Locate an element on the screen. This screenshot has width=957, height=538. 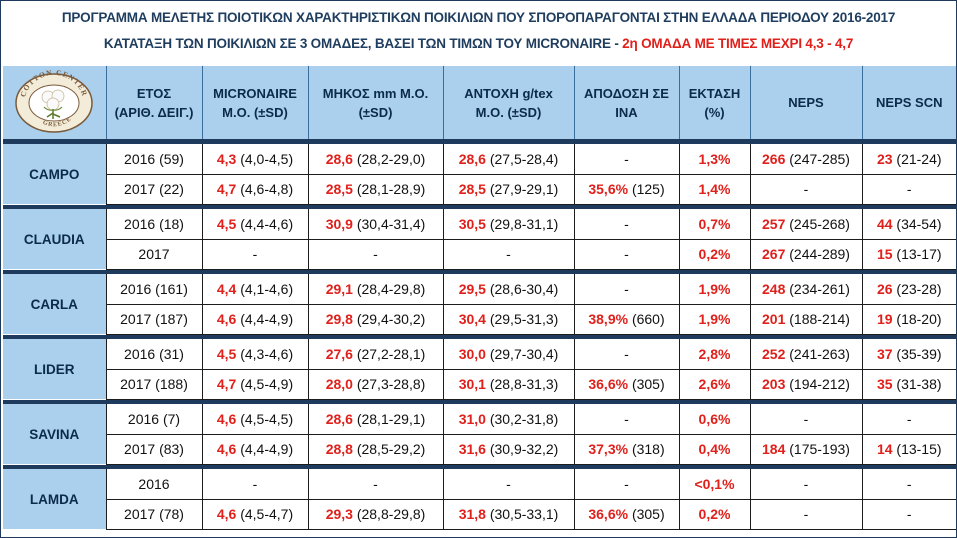
cell-area: 2,6% is located at coordinates (714, 384).